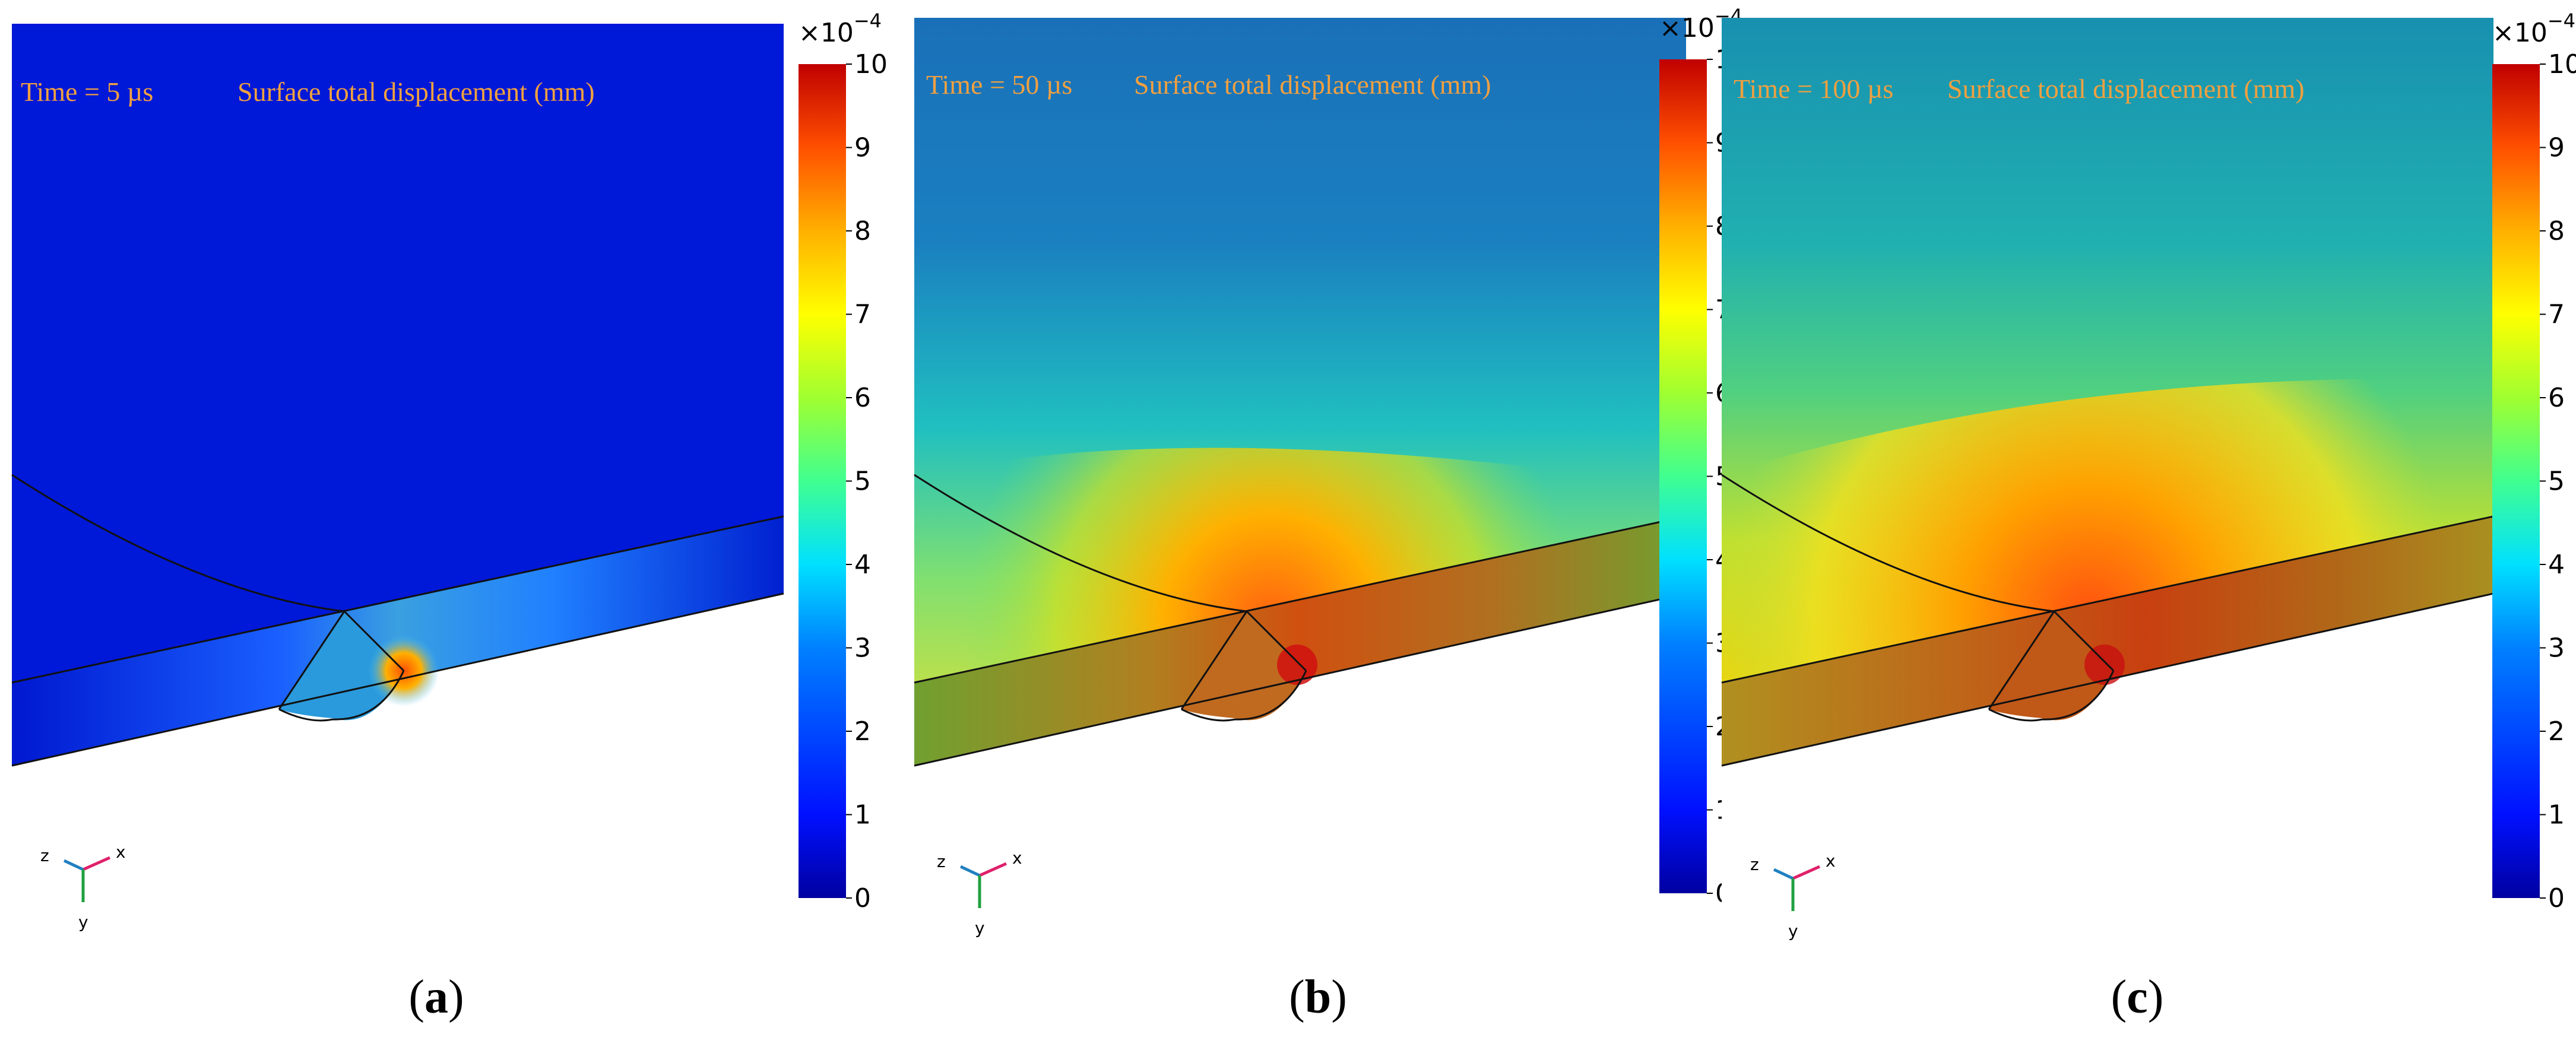 The height and width of the screenshot is (1047, 2576). What do you see at coordinates (1318, 997) in the screenshot?
I see `caption-b: (b)` at bounding box center [1318, 997].